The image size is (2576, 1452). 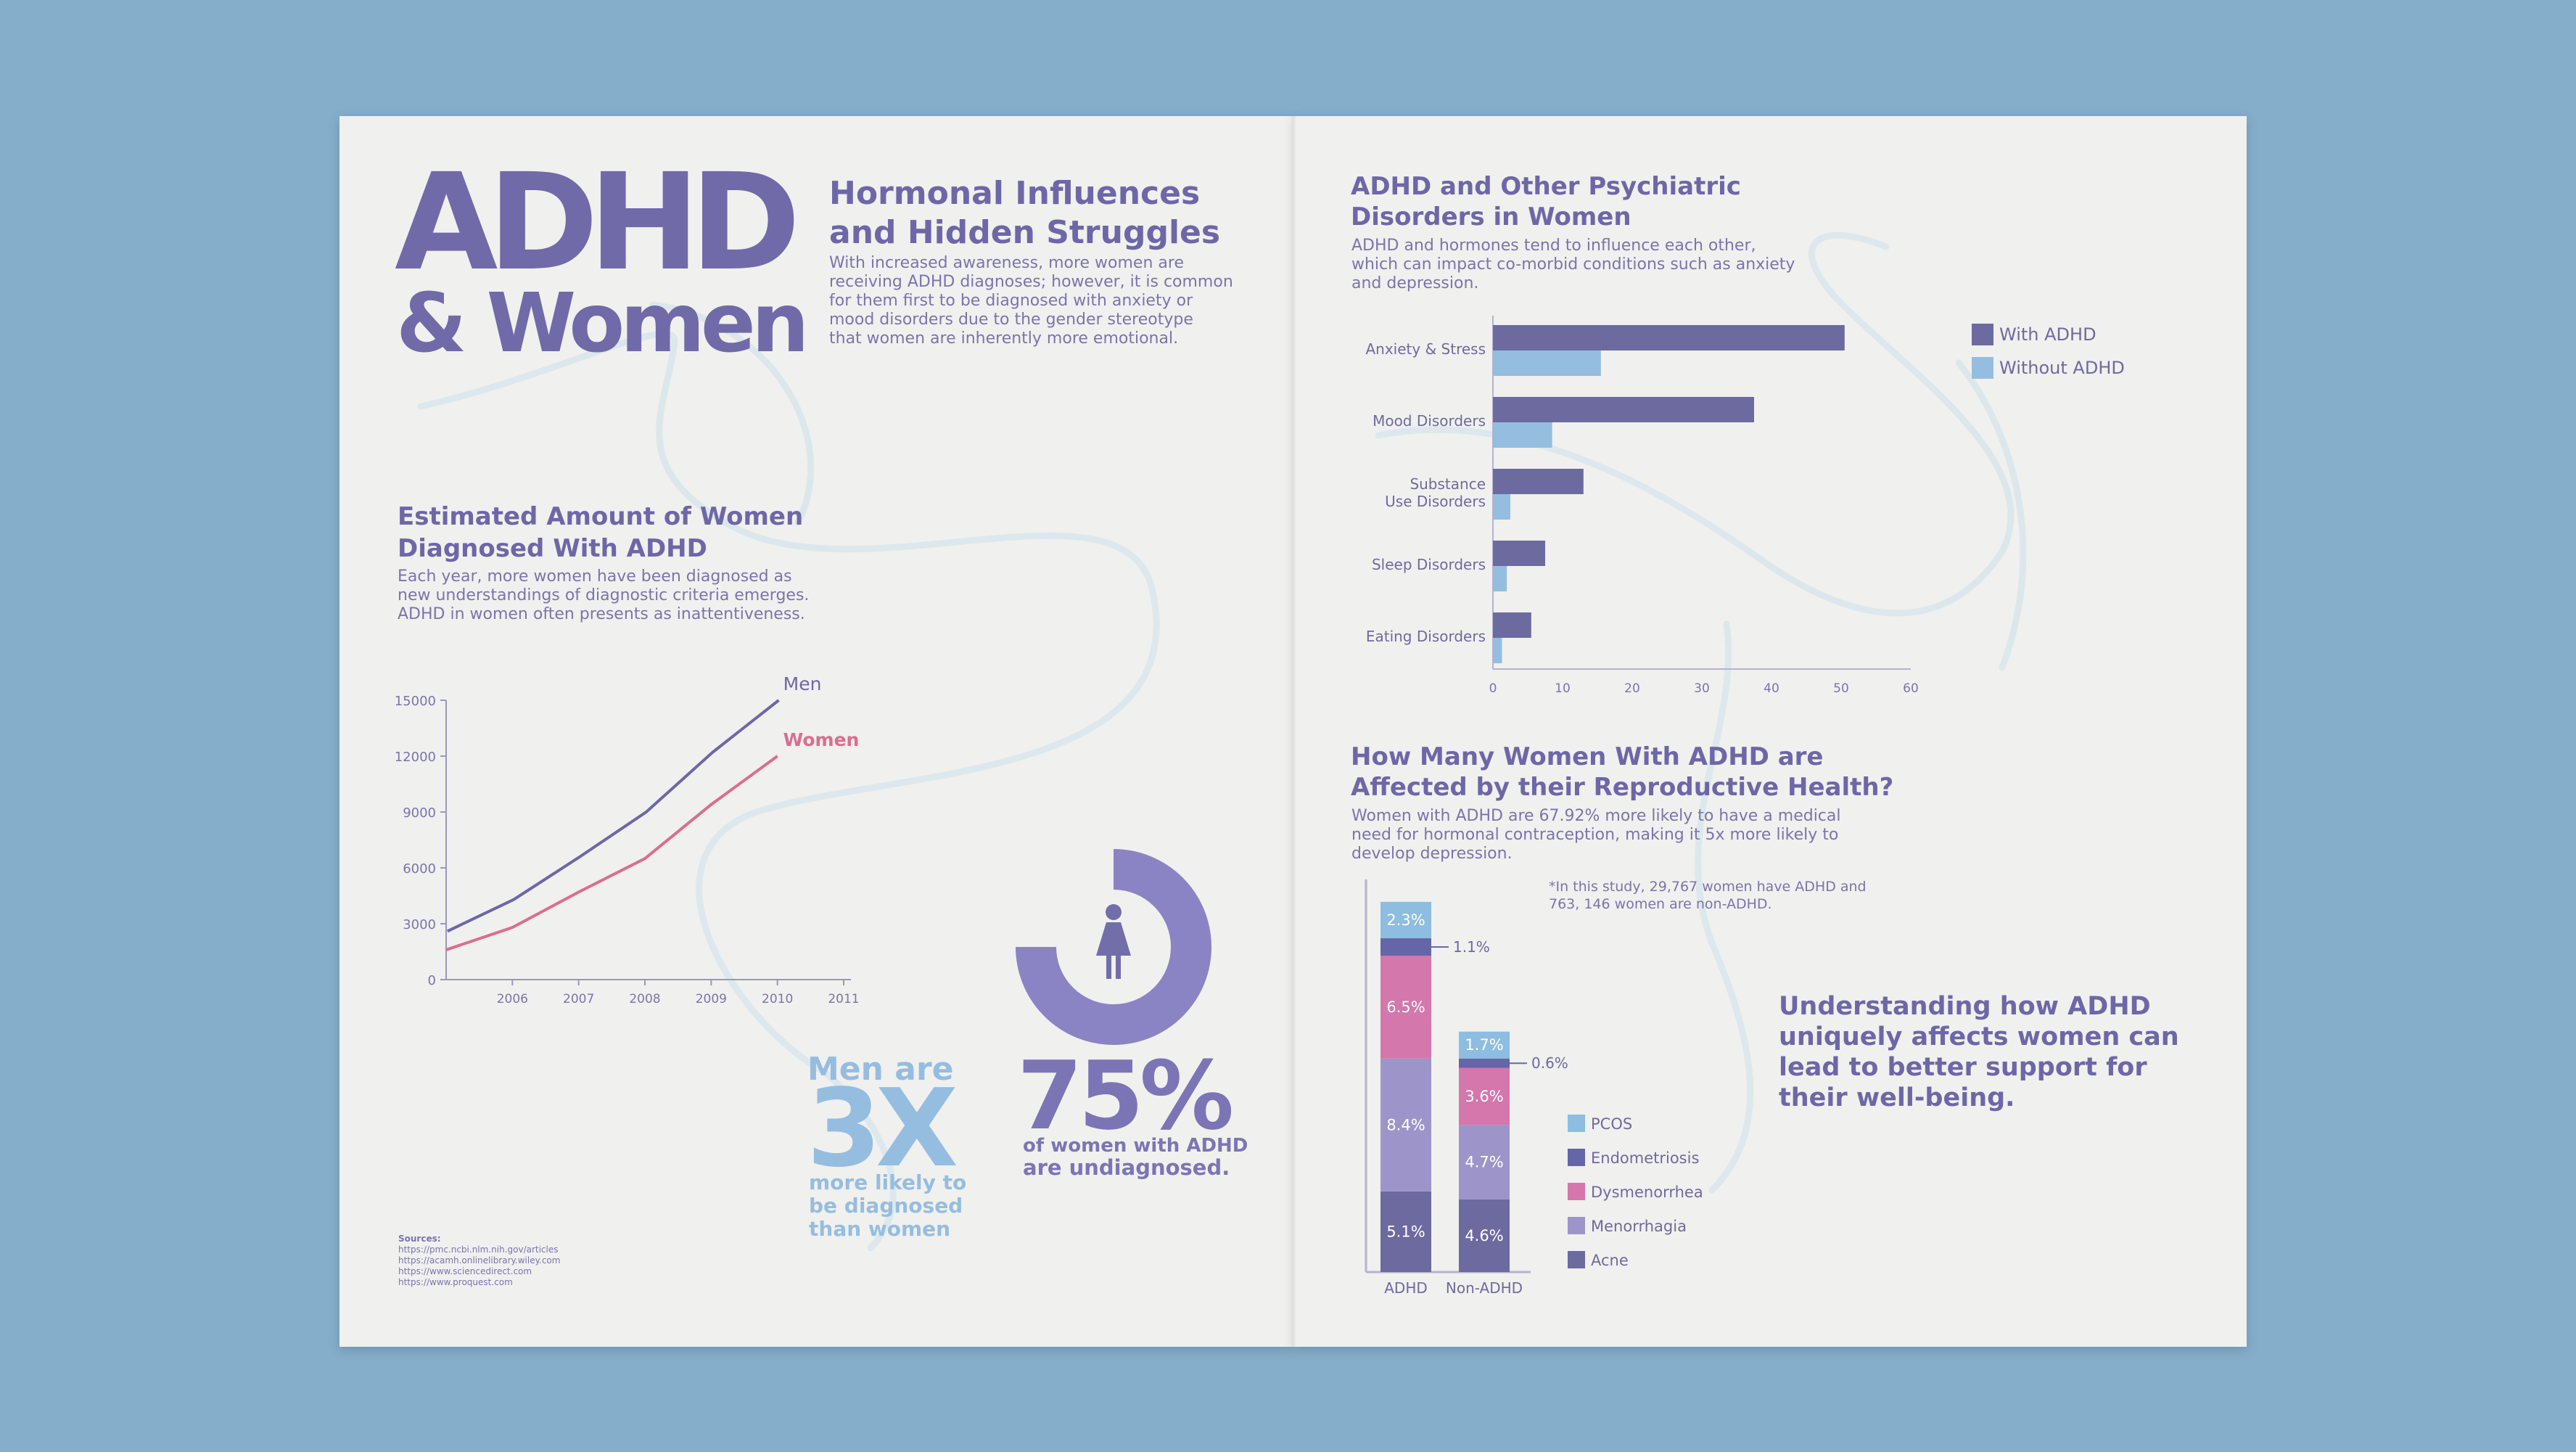 What do you see at coordinates (478, 1249) in the screenshot?
I see `source-link: https://pmc.ncbi.nlm.nih.gov/articles` at bounding box center [478, 1249].